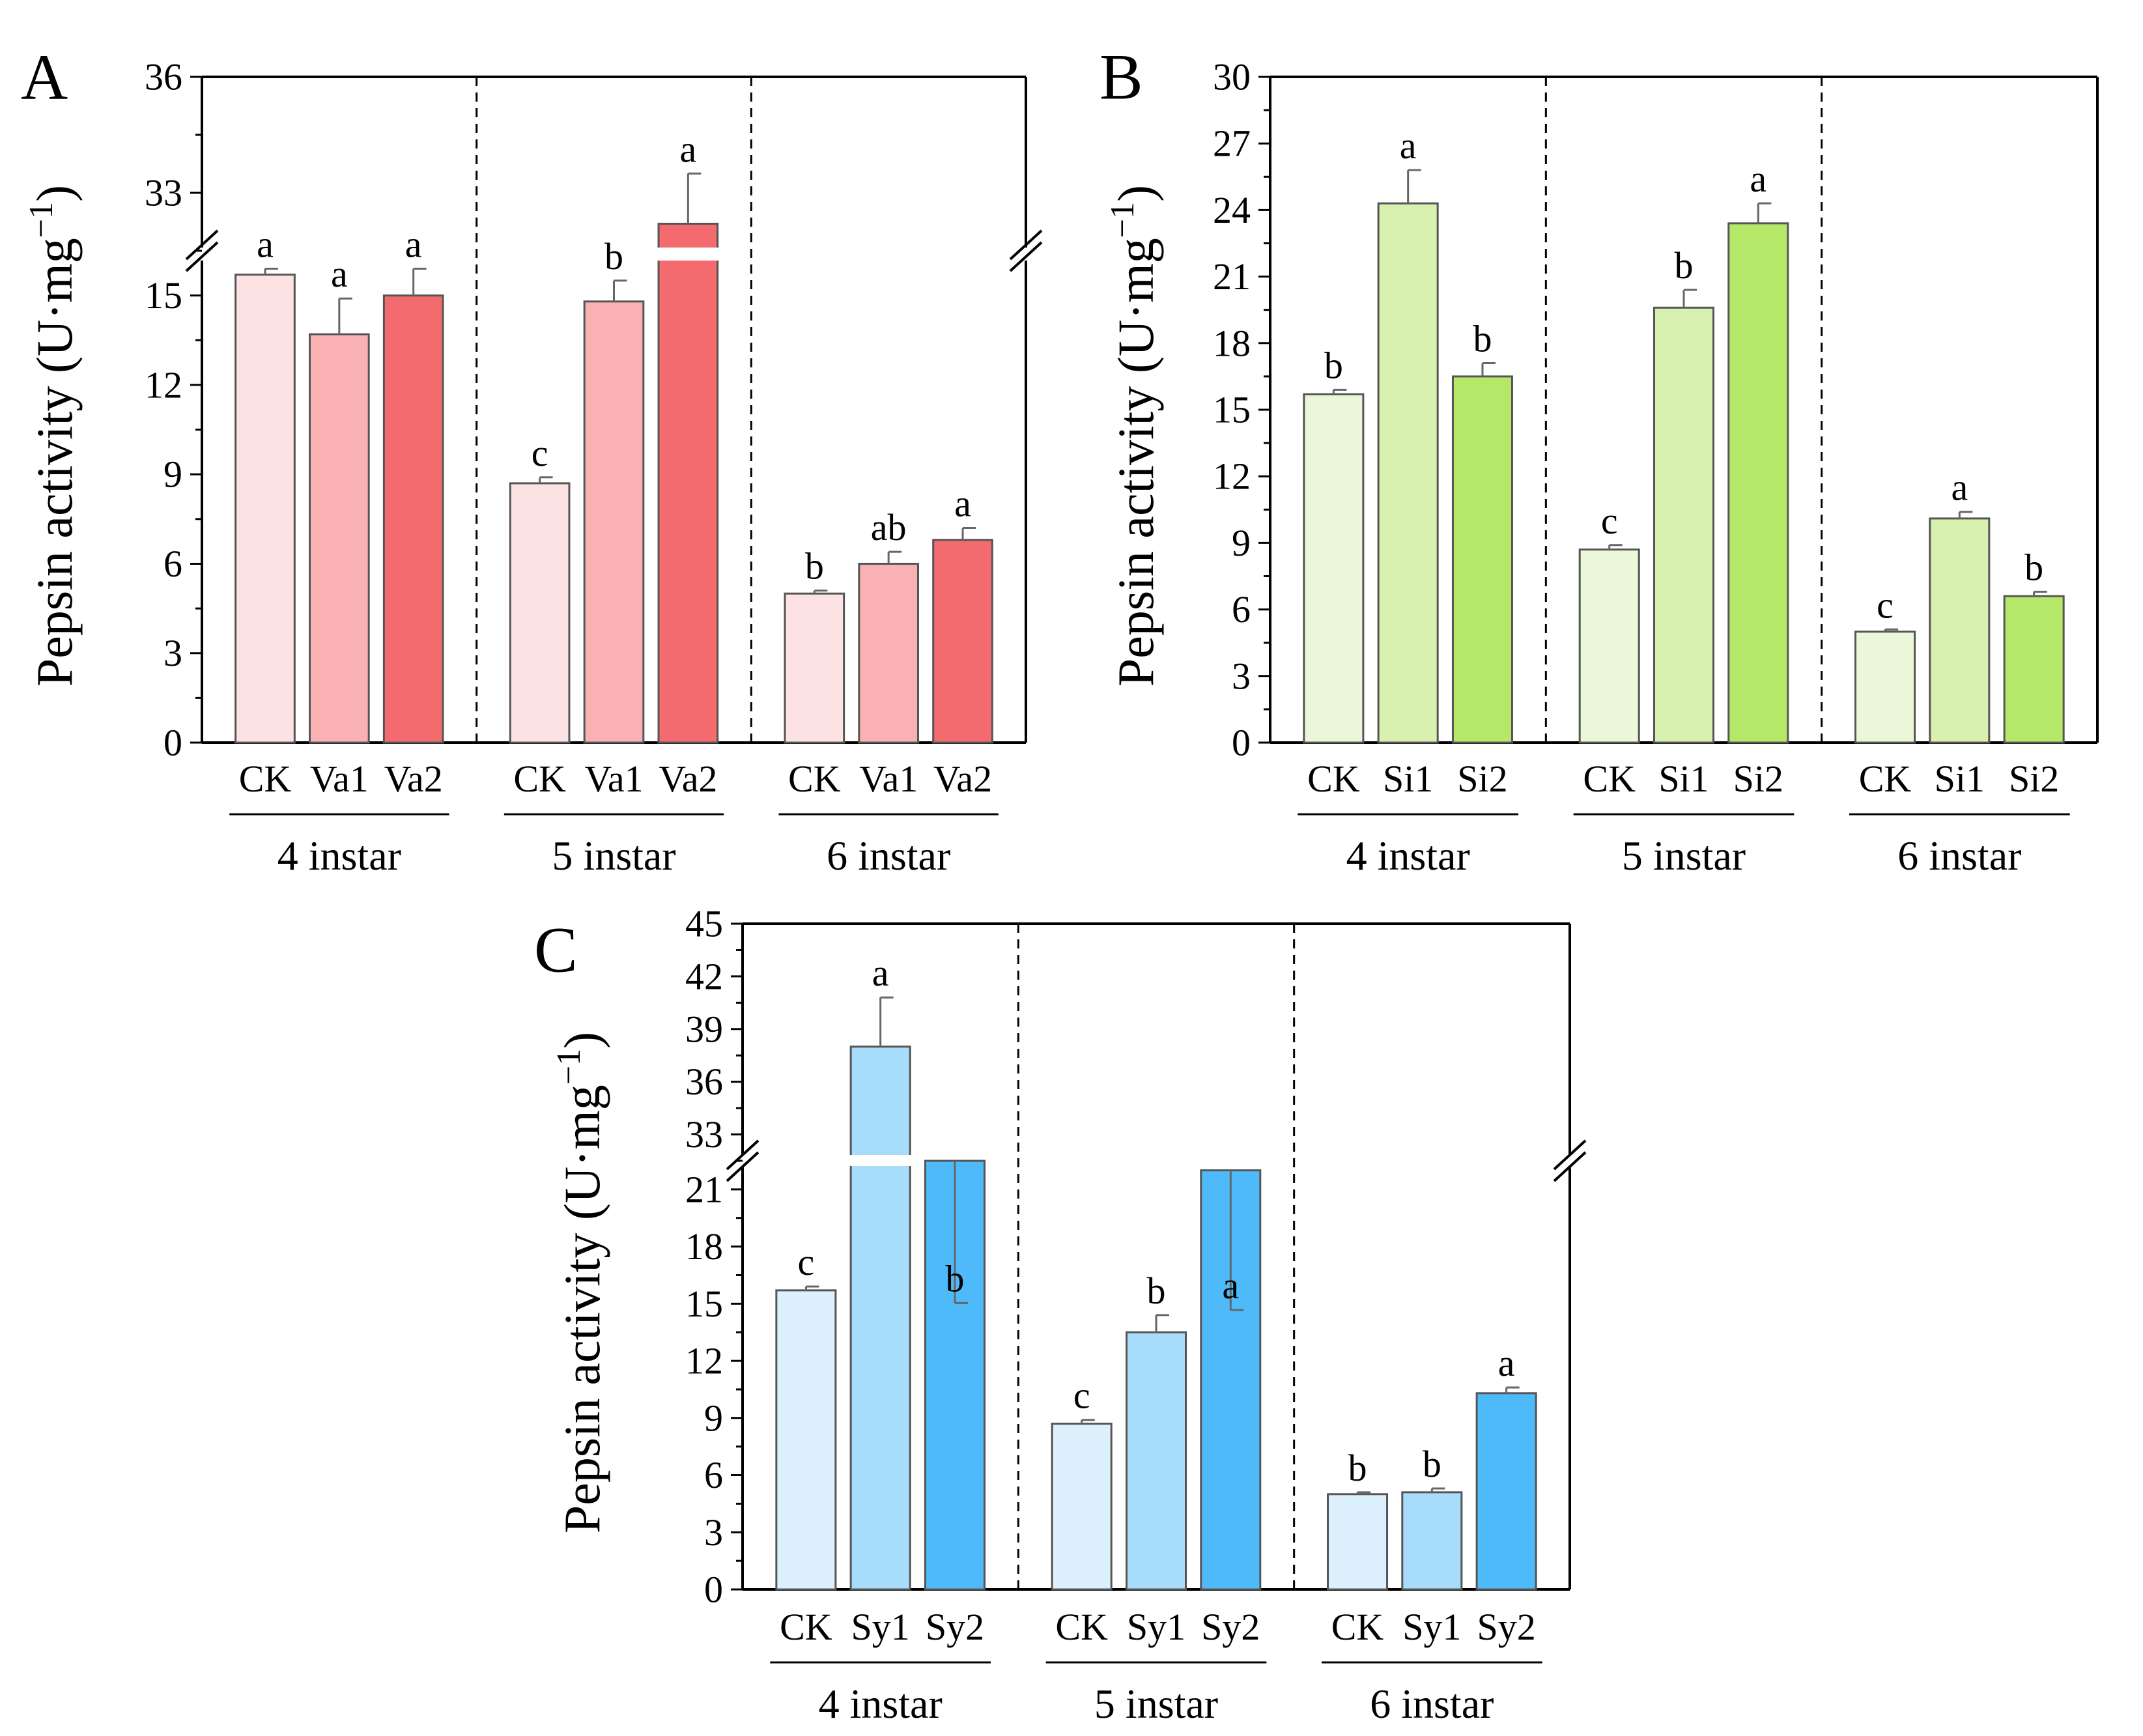 This screenshot has height=1736, width=2143. What do you see at coordinates (704, 1081) in the screenshot?
I see `y-tick-label: 36` at bounding box center [704, 1081].